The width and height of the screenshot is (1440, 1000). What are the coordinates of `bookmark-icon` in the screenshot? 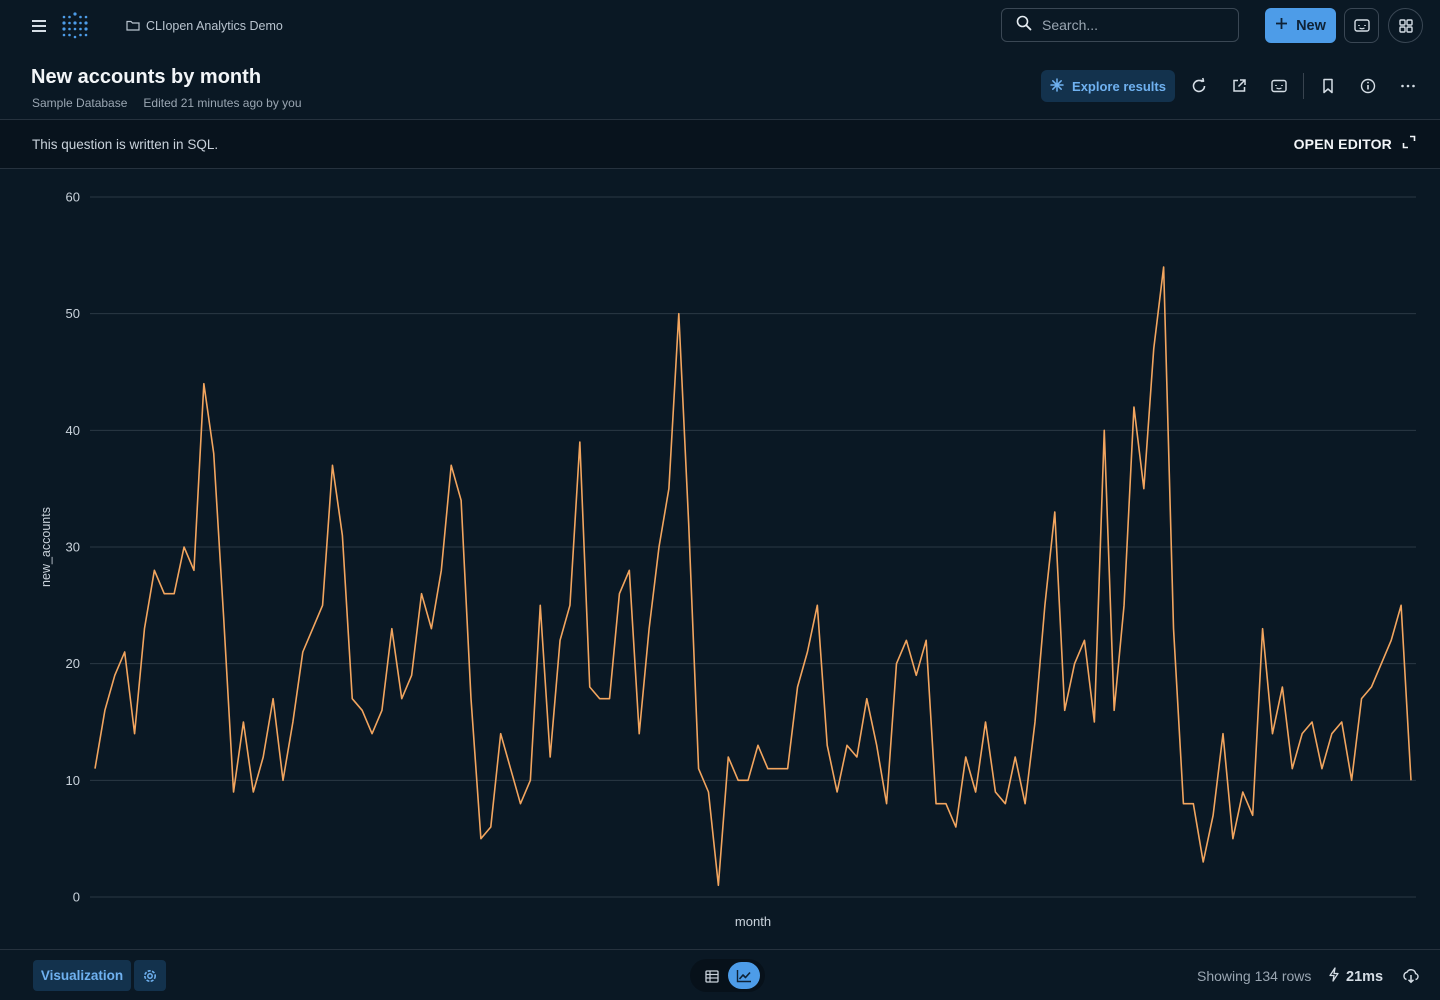 It's located at (1328, 86).